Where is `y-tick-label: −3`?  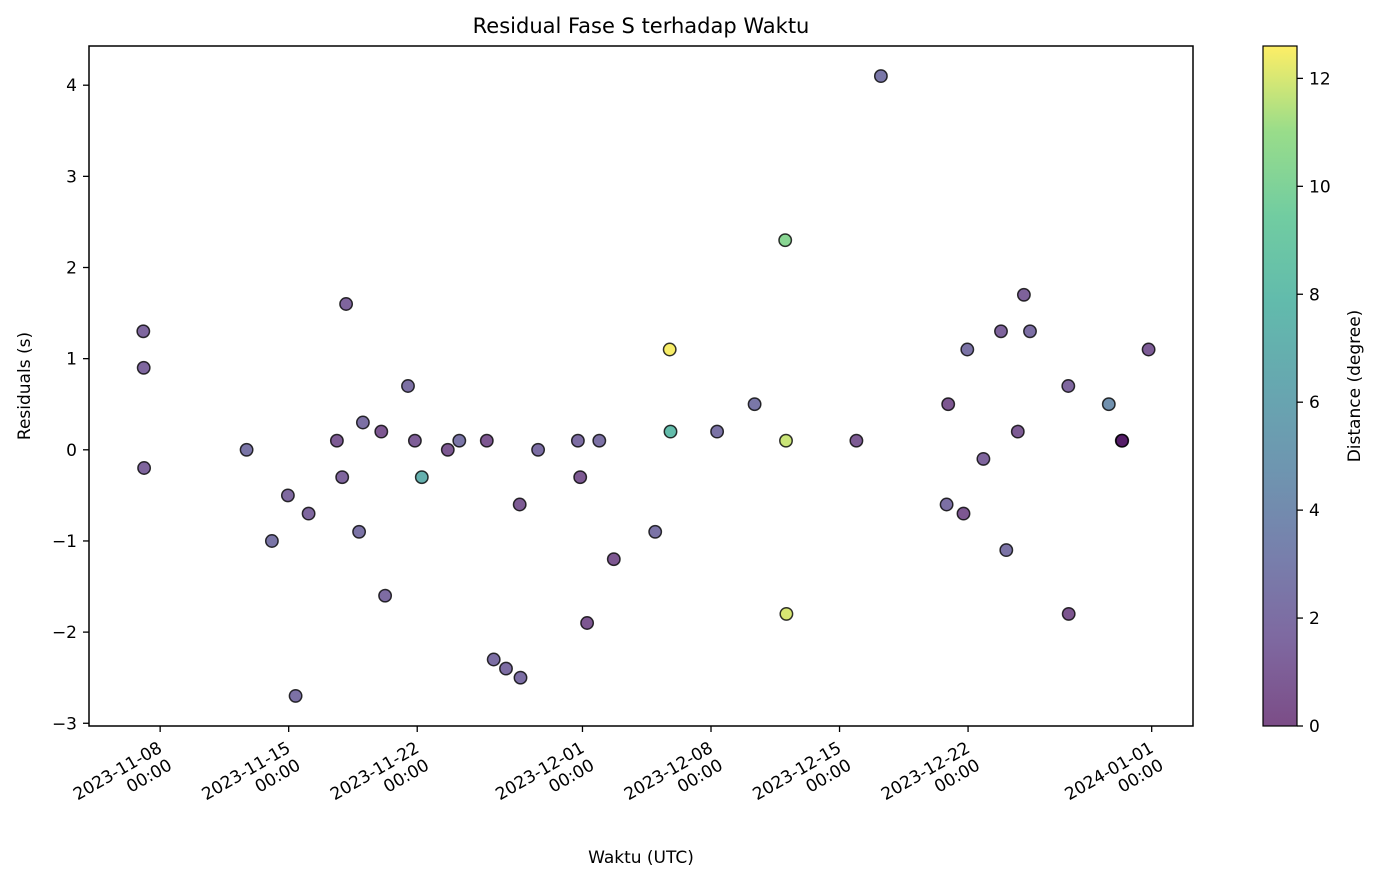
y-tick-label: −3 is located at coordinates (64, 724).